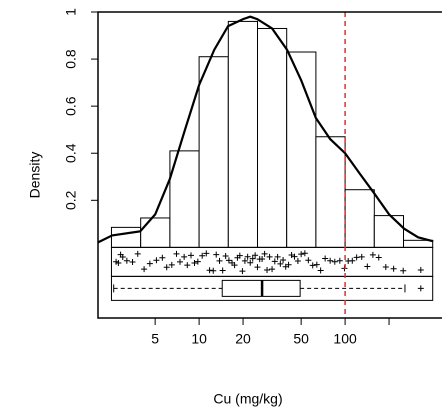 The width and height of the screenshot is (442, 412). Describe the element at coordinates (199, 339) in the screenshot. I see `x-tick-label: 10` at that location.